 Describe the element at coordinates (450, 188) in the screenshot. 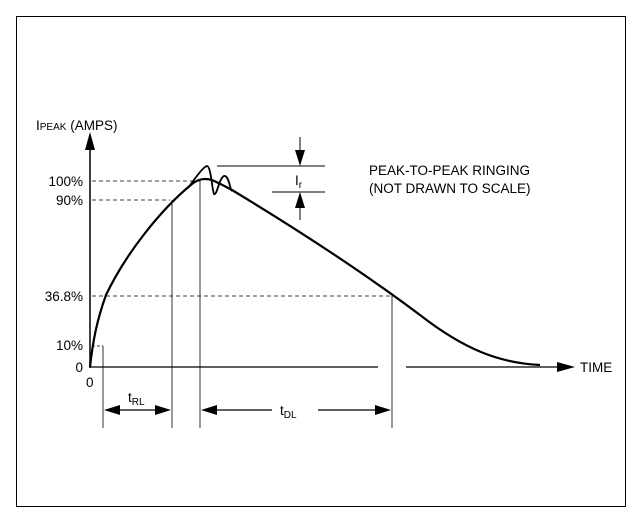

I see `note-line-2: (NOT DRAWN TO SCALE)` at that location.